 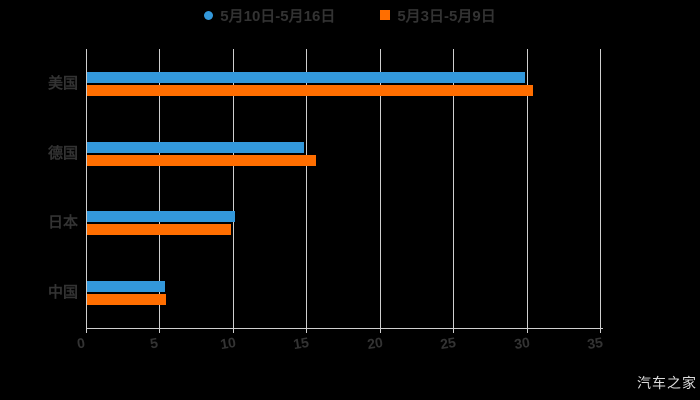 I want to click on bar-美国-series1, so click(x=310, y=90).